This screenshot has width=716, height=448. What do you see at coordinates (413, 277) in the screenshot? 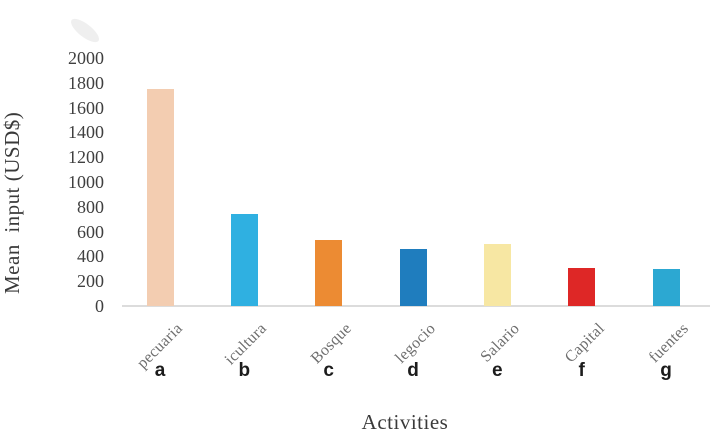
I see `bar-d` at bounding box center [413, 277].